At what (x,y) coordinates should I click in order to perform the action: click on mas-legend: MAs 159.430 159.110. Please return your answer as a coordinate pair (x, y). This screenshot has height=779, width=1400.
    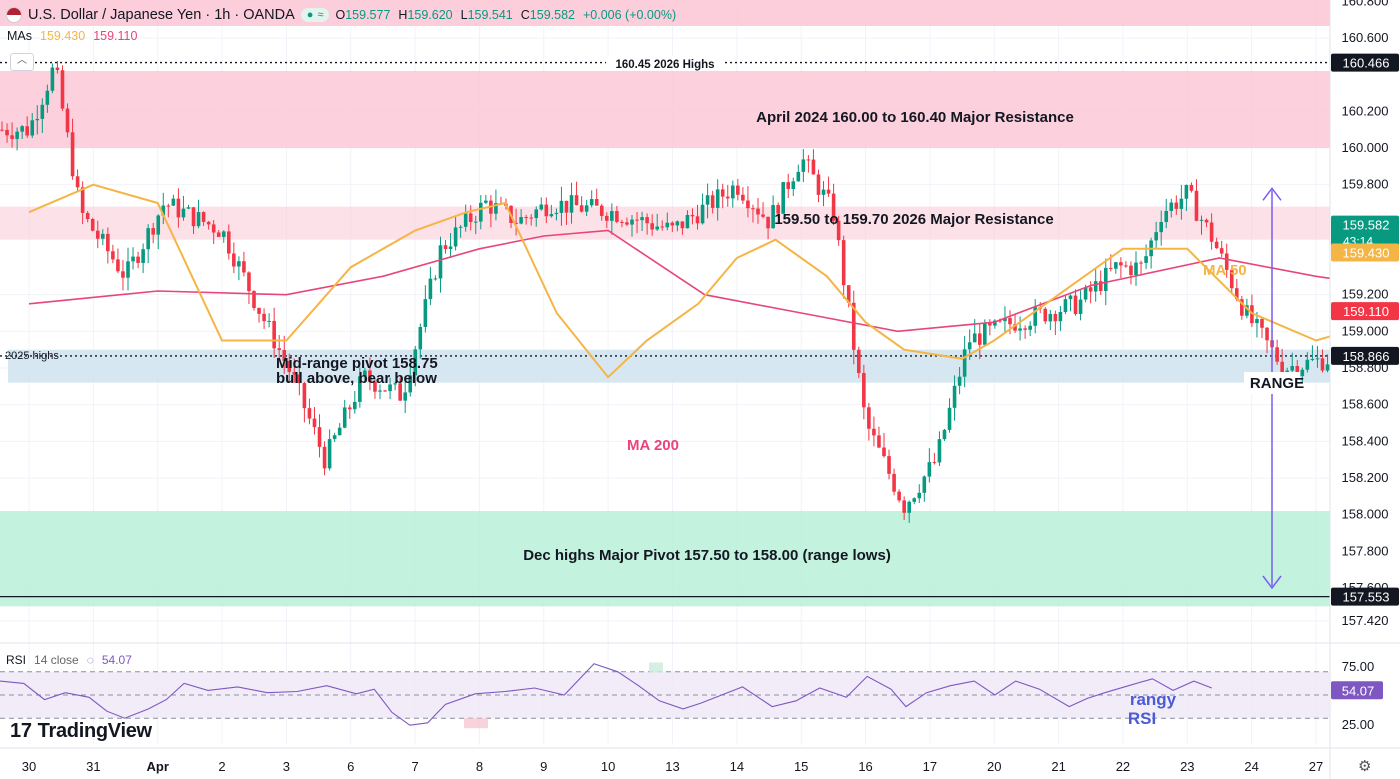
    Looking at the image, I should click on (72, 36).